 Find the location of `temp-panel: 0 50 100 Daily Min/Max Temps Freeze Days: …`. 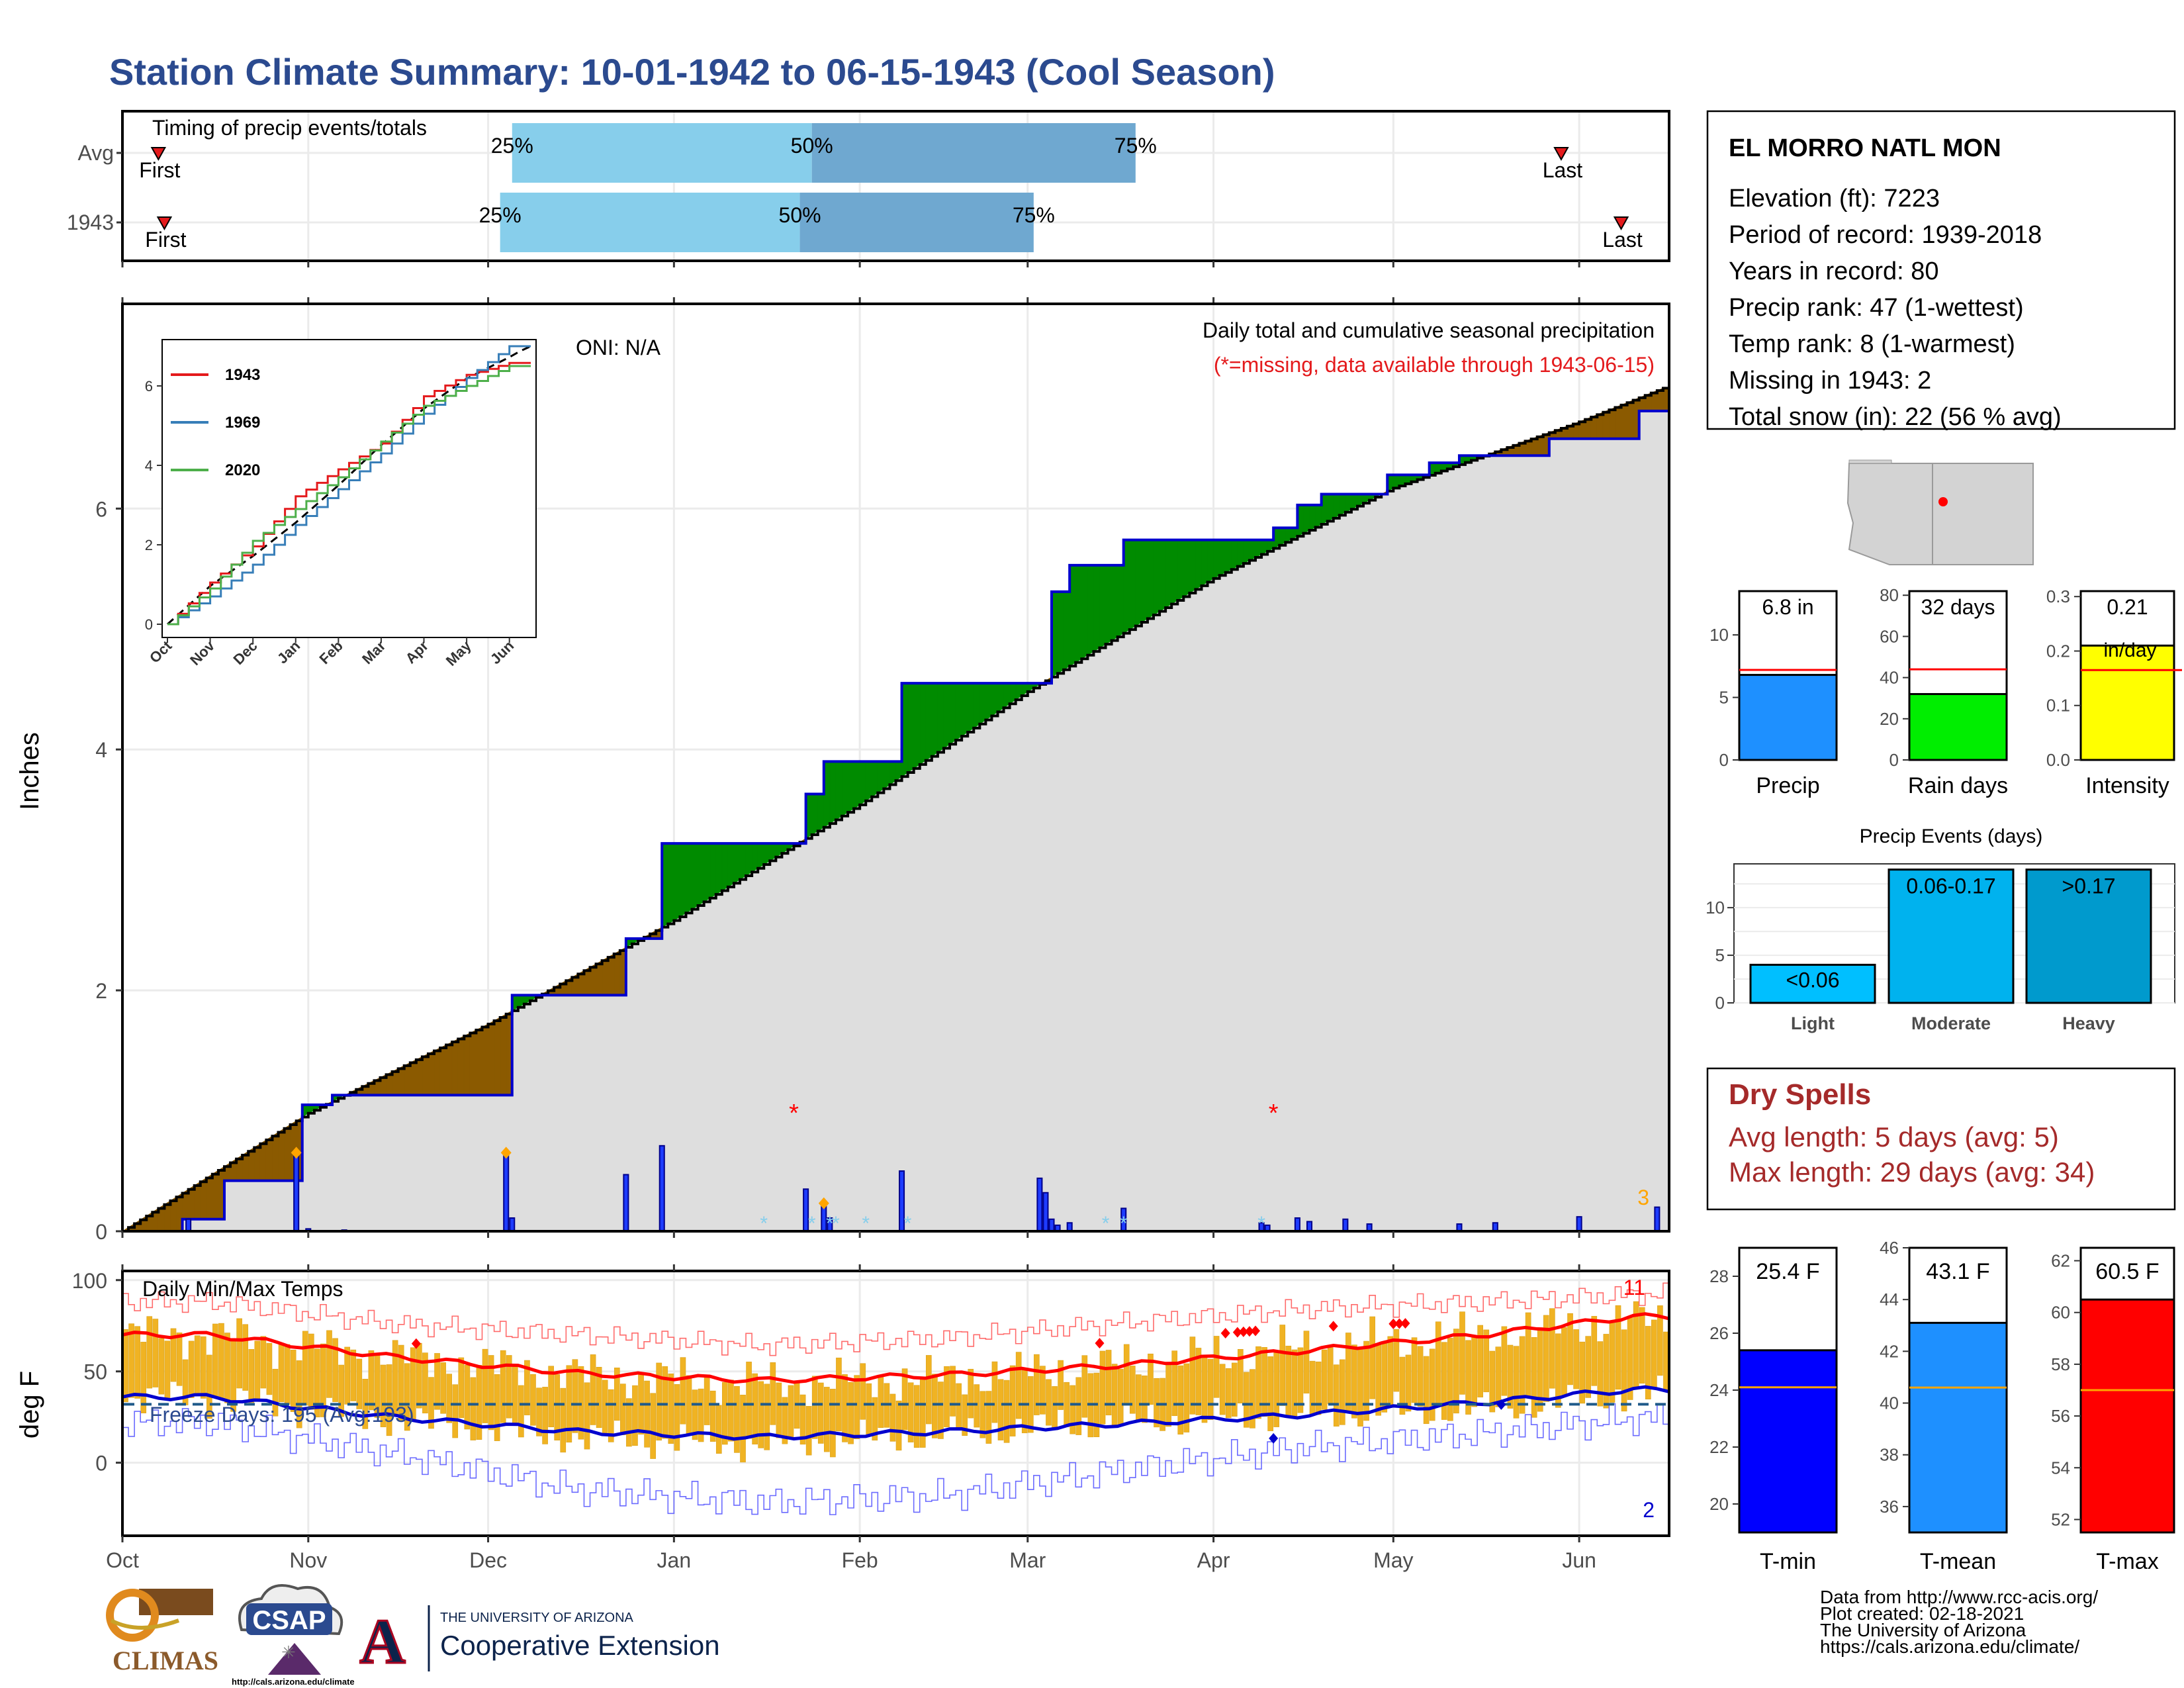

temp-panel: 0 50 100 Daily Min/Max Temps Freeze Days: … is located at coordinates (842, 1403).